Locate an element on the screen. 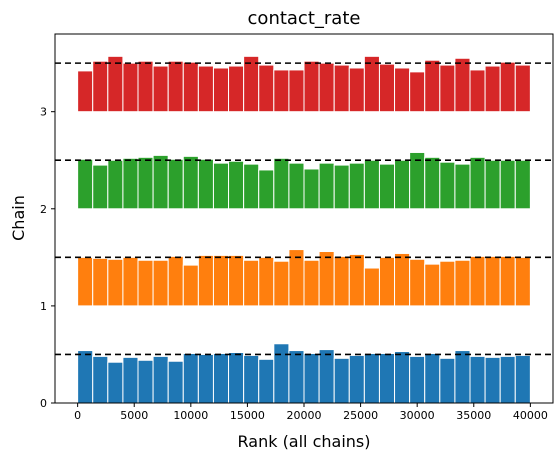 The height and width of the screenshot is (462, 560). x-tick-label: 0 is located at coordinates (77, 415).